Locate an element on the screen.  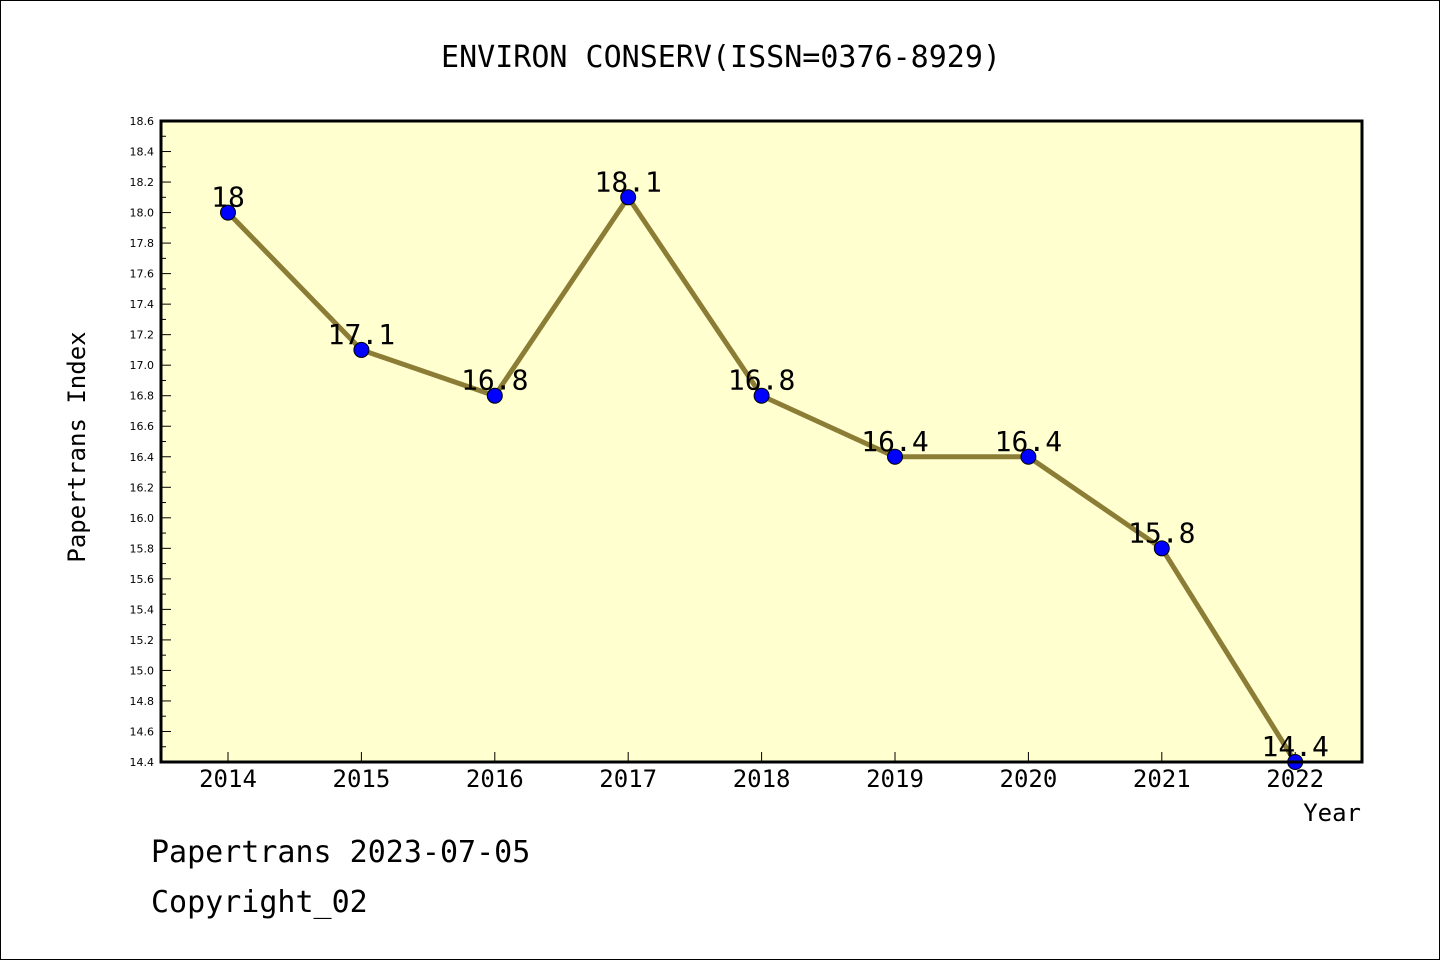
data-label: 15.8 is located at coordinates (1161, 532).